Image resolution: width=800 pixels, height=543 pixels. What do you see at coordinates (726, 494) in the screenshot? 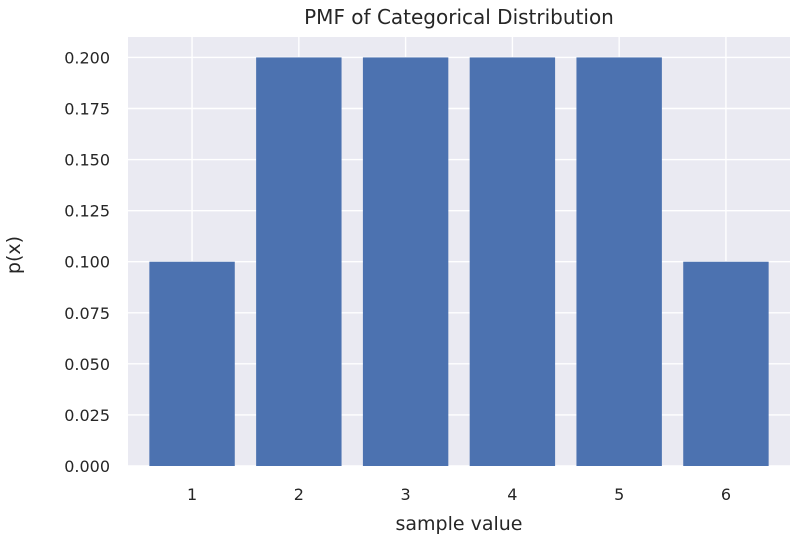
I see `x-tick-label: 6` at bounding box center [726, 494].